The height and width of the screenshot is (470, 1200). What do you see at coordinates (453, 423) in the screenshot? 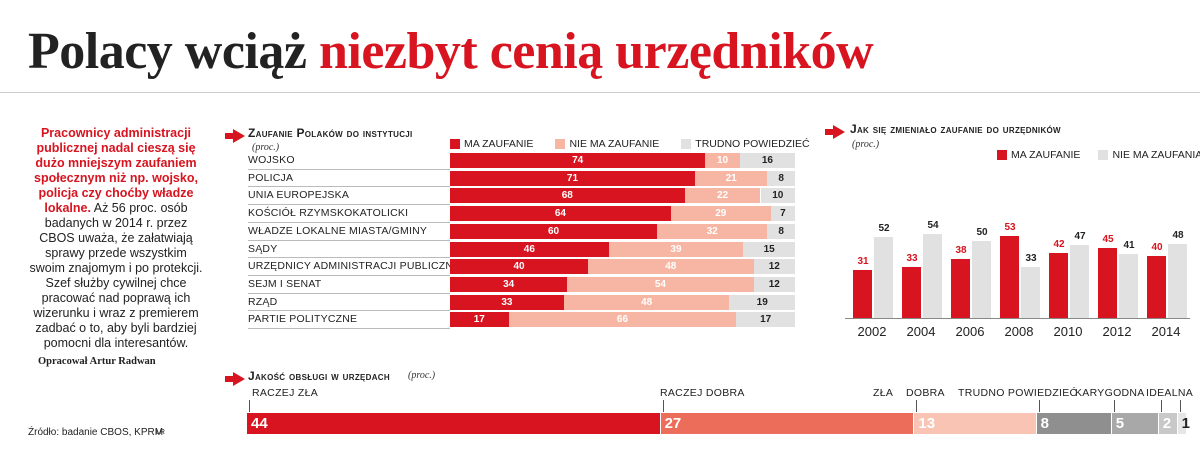
I see `quality-segment: 44` at bounding box center [453, 423].